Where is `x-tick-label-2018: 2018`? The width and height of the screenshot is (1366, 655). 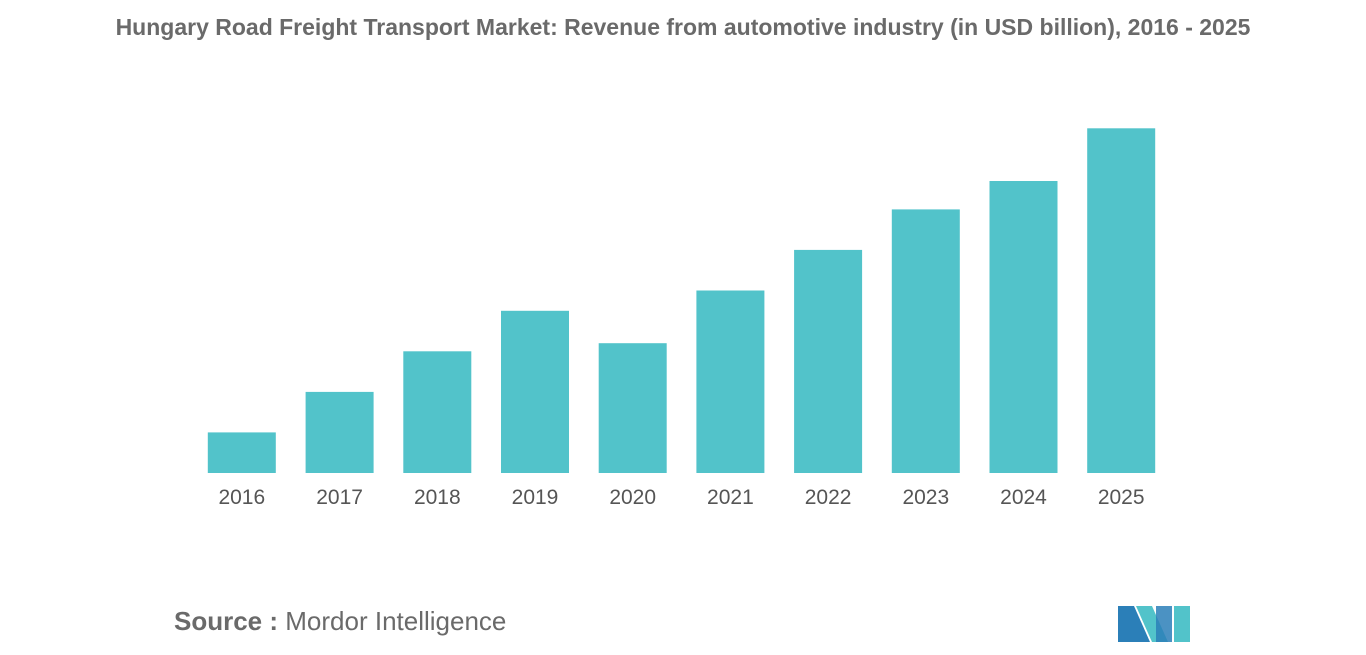 x-tick-label-2018: 2018 is located at coordinates (437, 497).